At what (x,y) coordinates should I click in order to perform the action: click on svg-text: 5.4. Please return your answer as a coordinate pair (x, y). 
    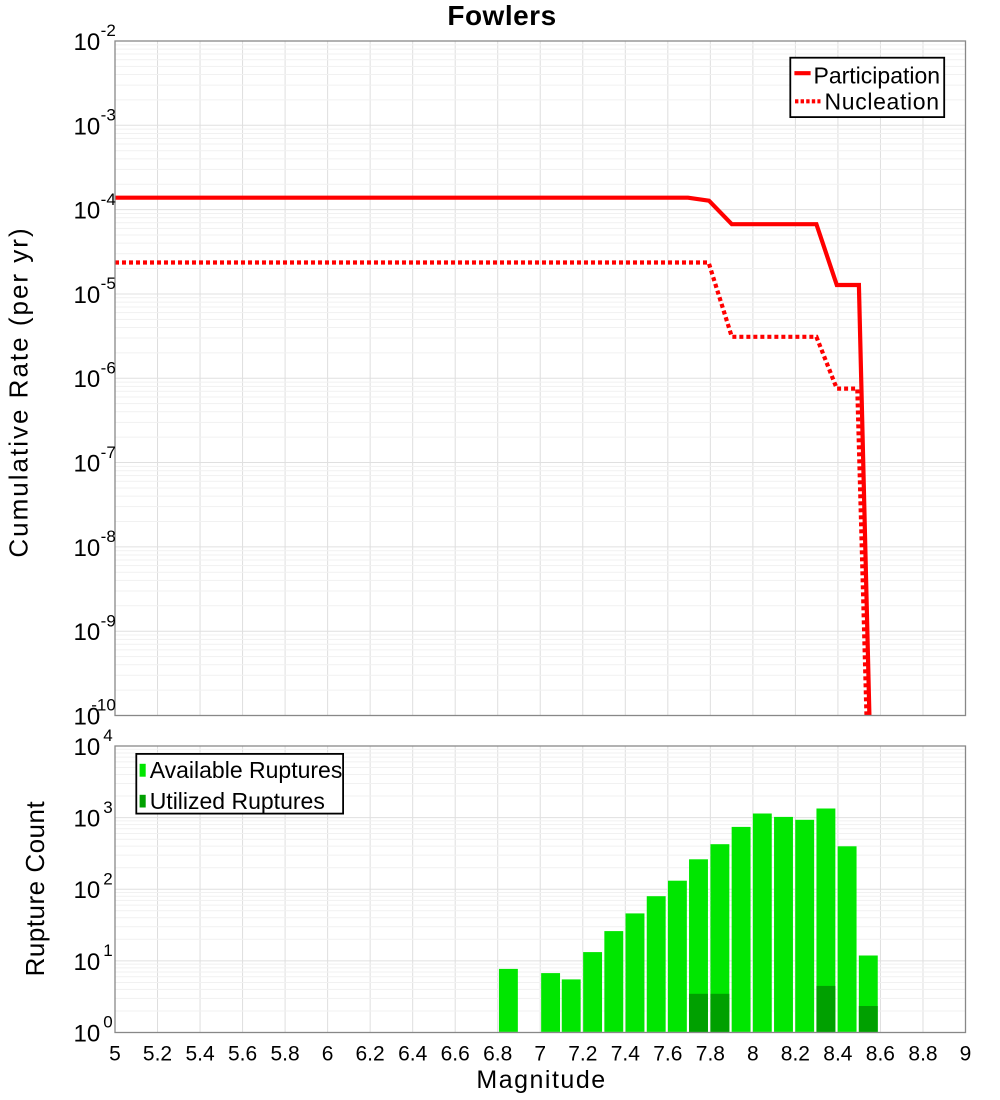
    Looking at the image, I should click on (200, 1054).